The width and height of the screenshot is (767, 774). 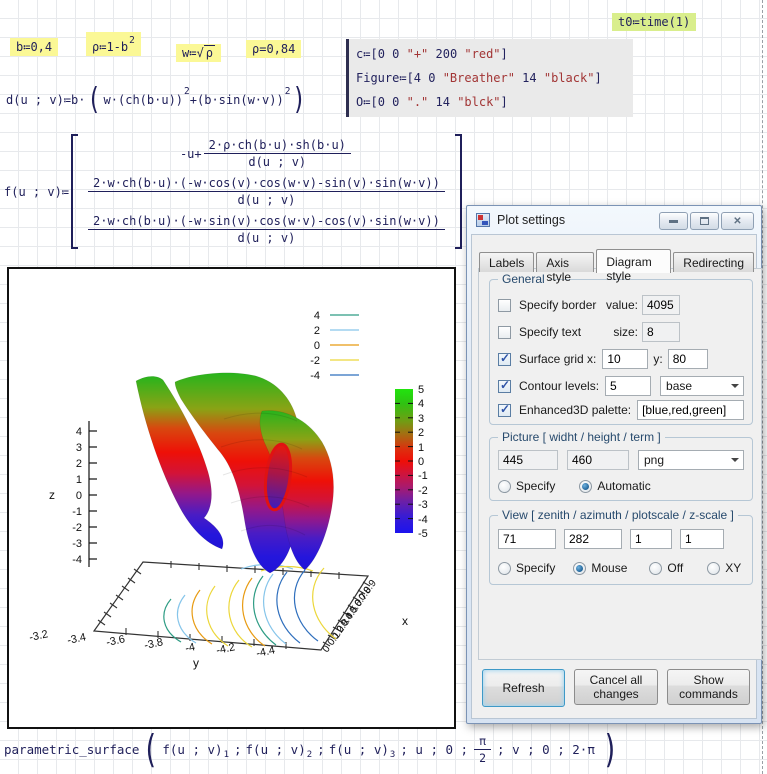 What do you see at coordinates (421, 390) in the screenshot?
I see `svg-text: 5` at bounding box center [421, 390].